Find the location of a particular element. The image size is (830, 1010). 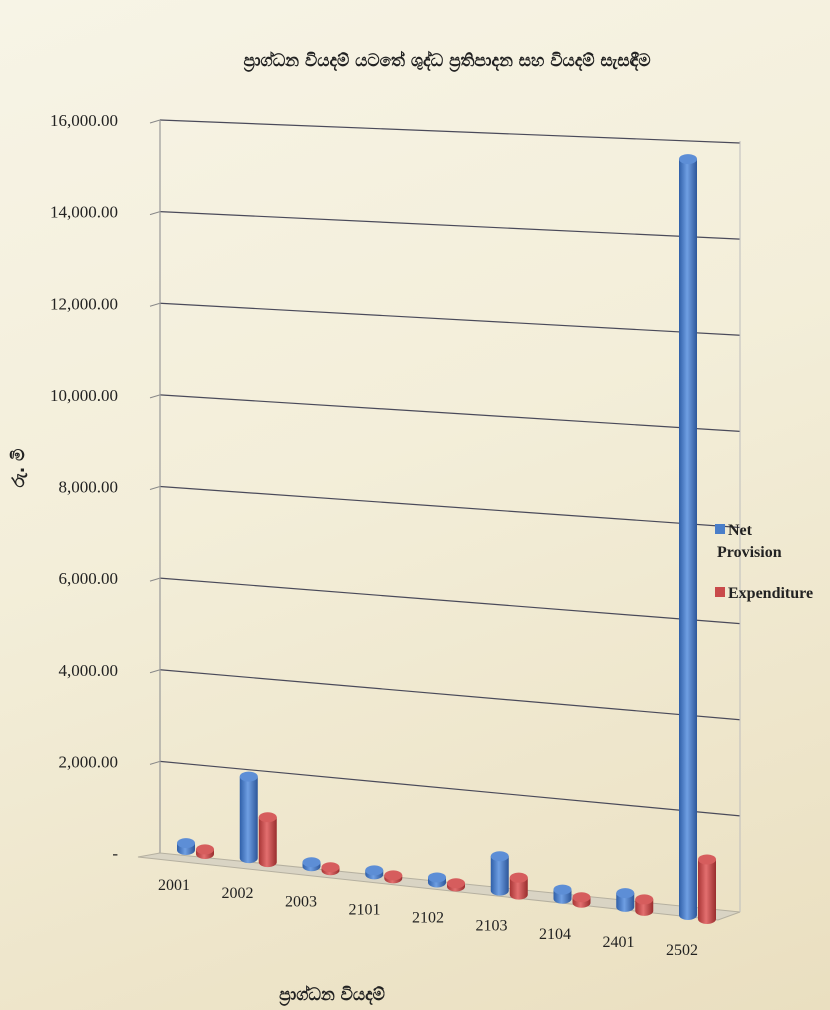

x-tick-label: 2102 is located at coordinates (428, 918).